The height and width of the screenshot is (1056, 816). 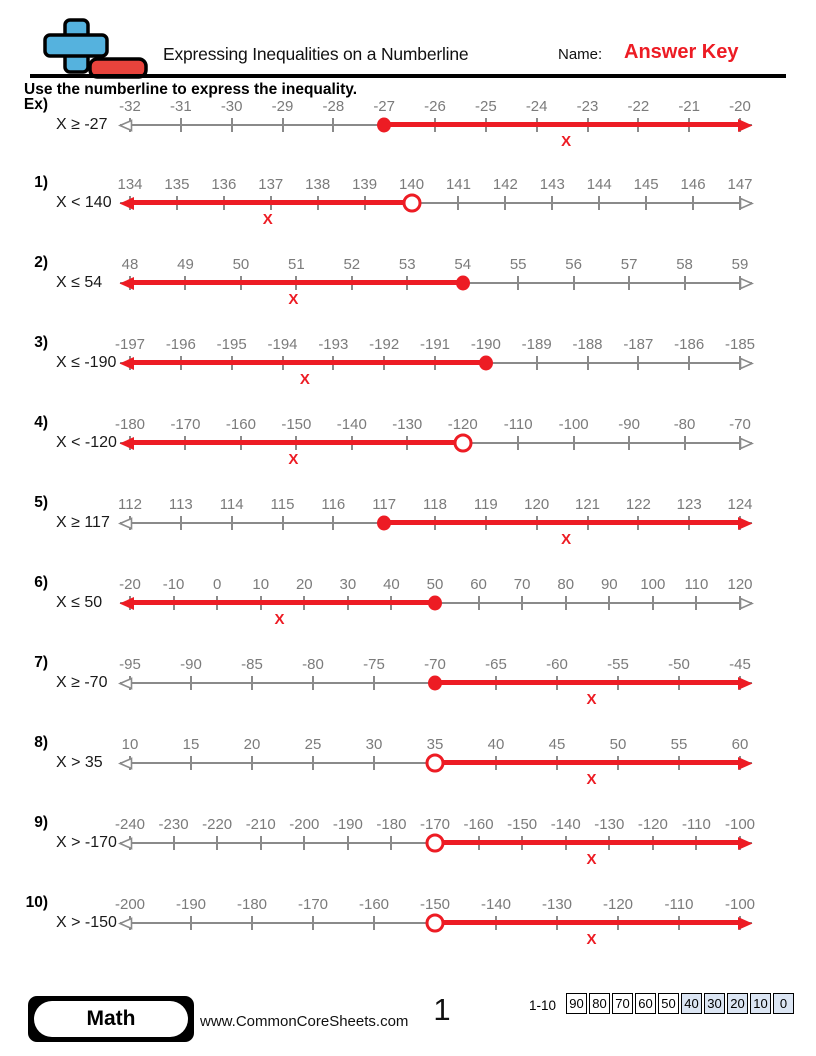 I want to click on tick-label: 48, so click(x=130, y=264).